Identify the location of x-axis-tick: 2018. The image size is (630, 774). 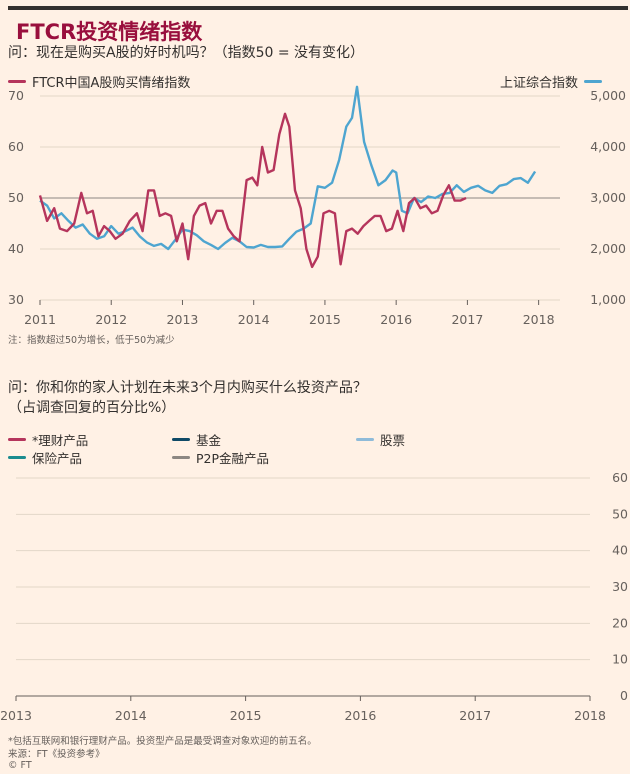
(539, 319).